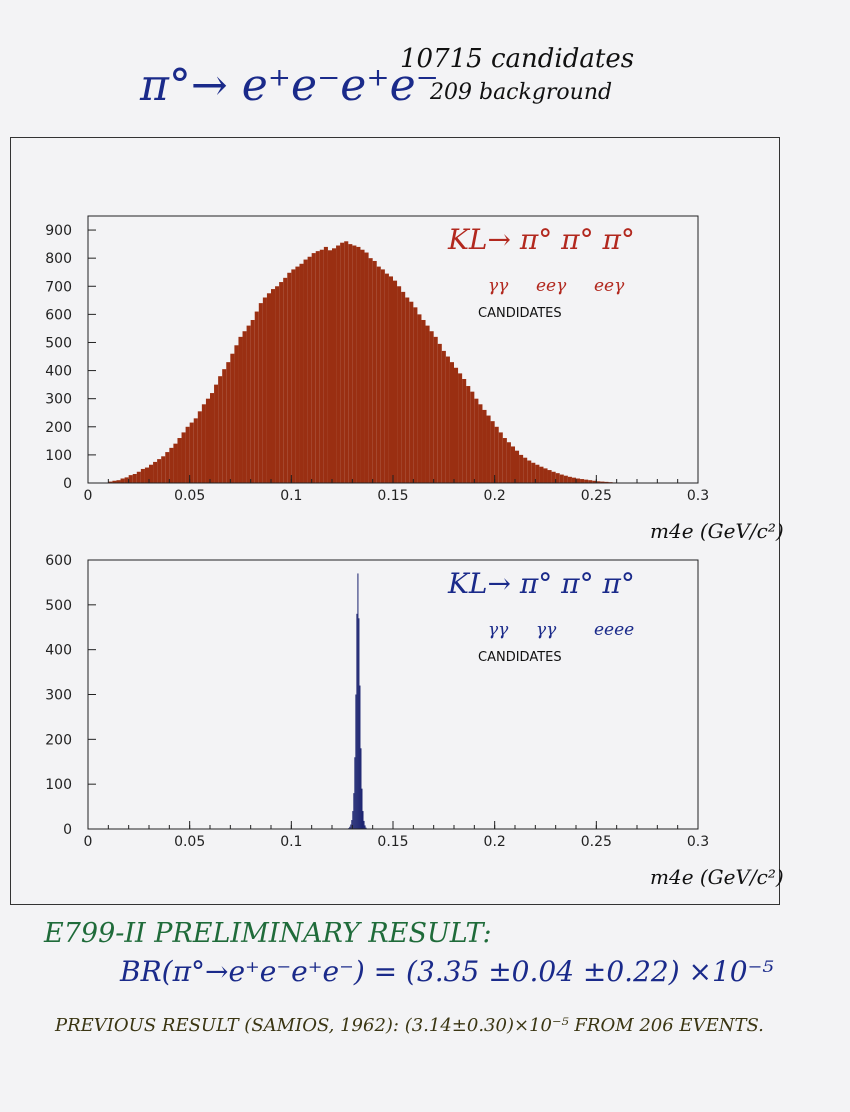 The image size is (850, 1112). Describe the element at coordinates (58, 456) in the screenshot. I see `y-tick-label: 100` at that location.